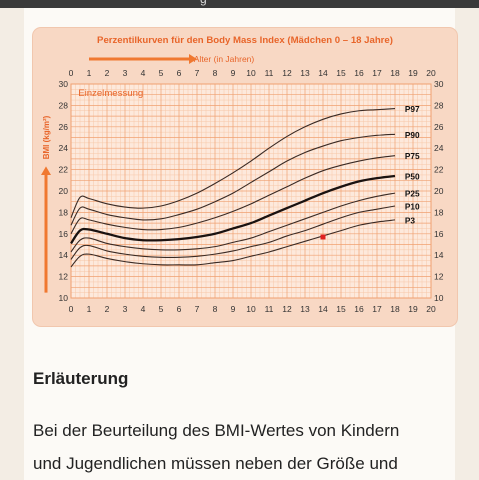 This screenshot has width=479, height=480. I want to click on x-tick-label-top: 6, so click(179, 73).